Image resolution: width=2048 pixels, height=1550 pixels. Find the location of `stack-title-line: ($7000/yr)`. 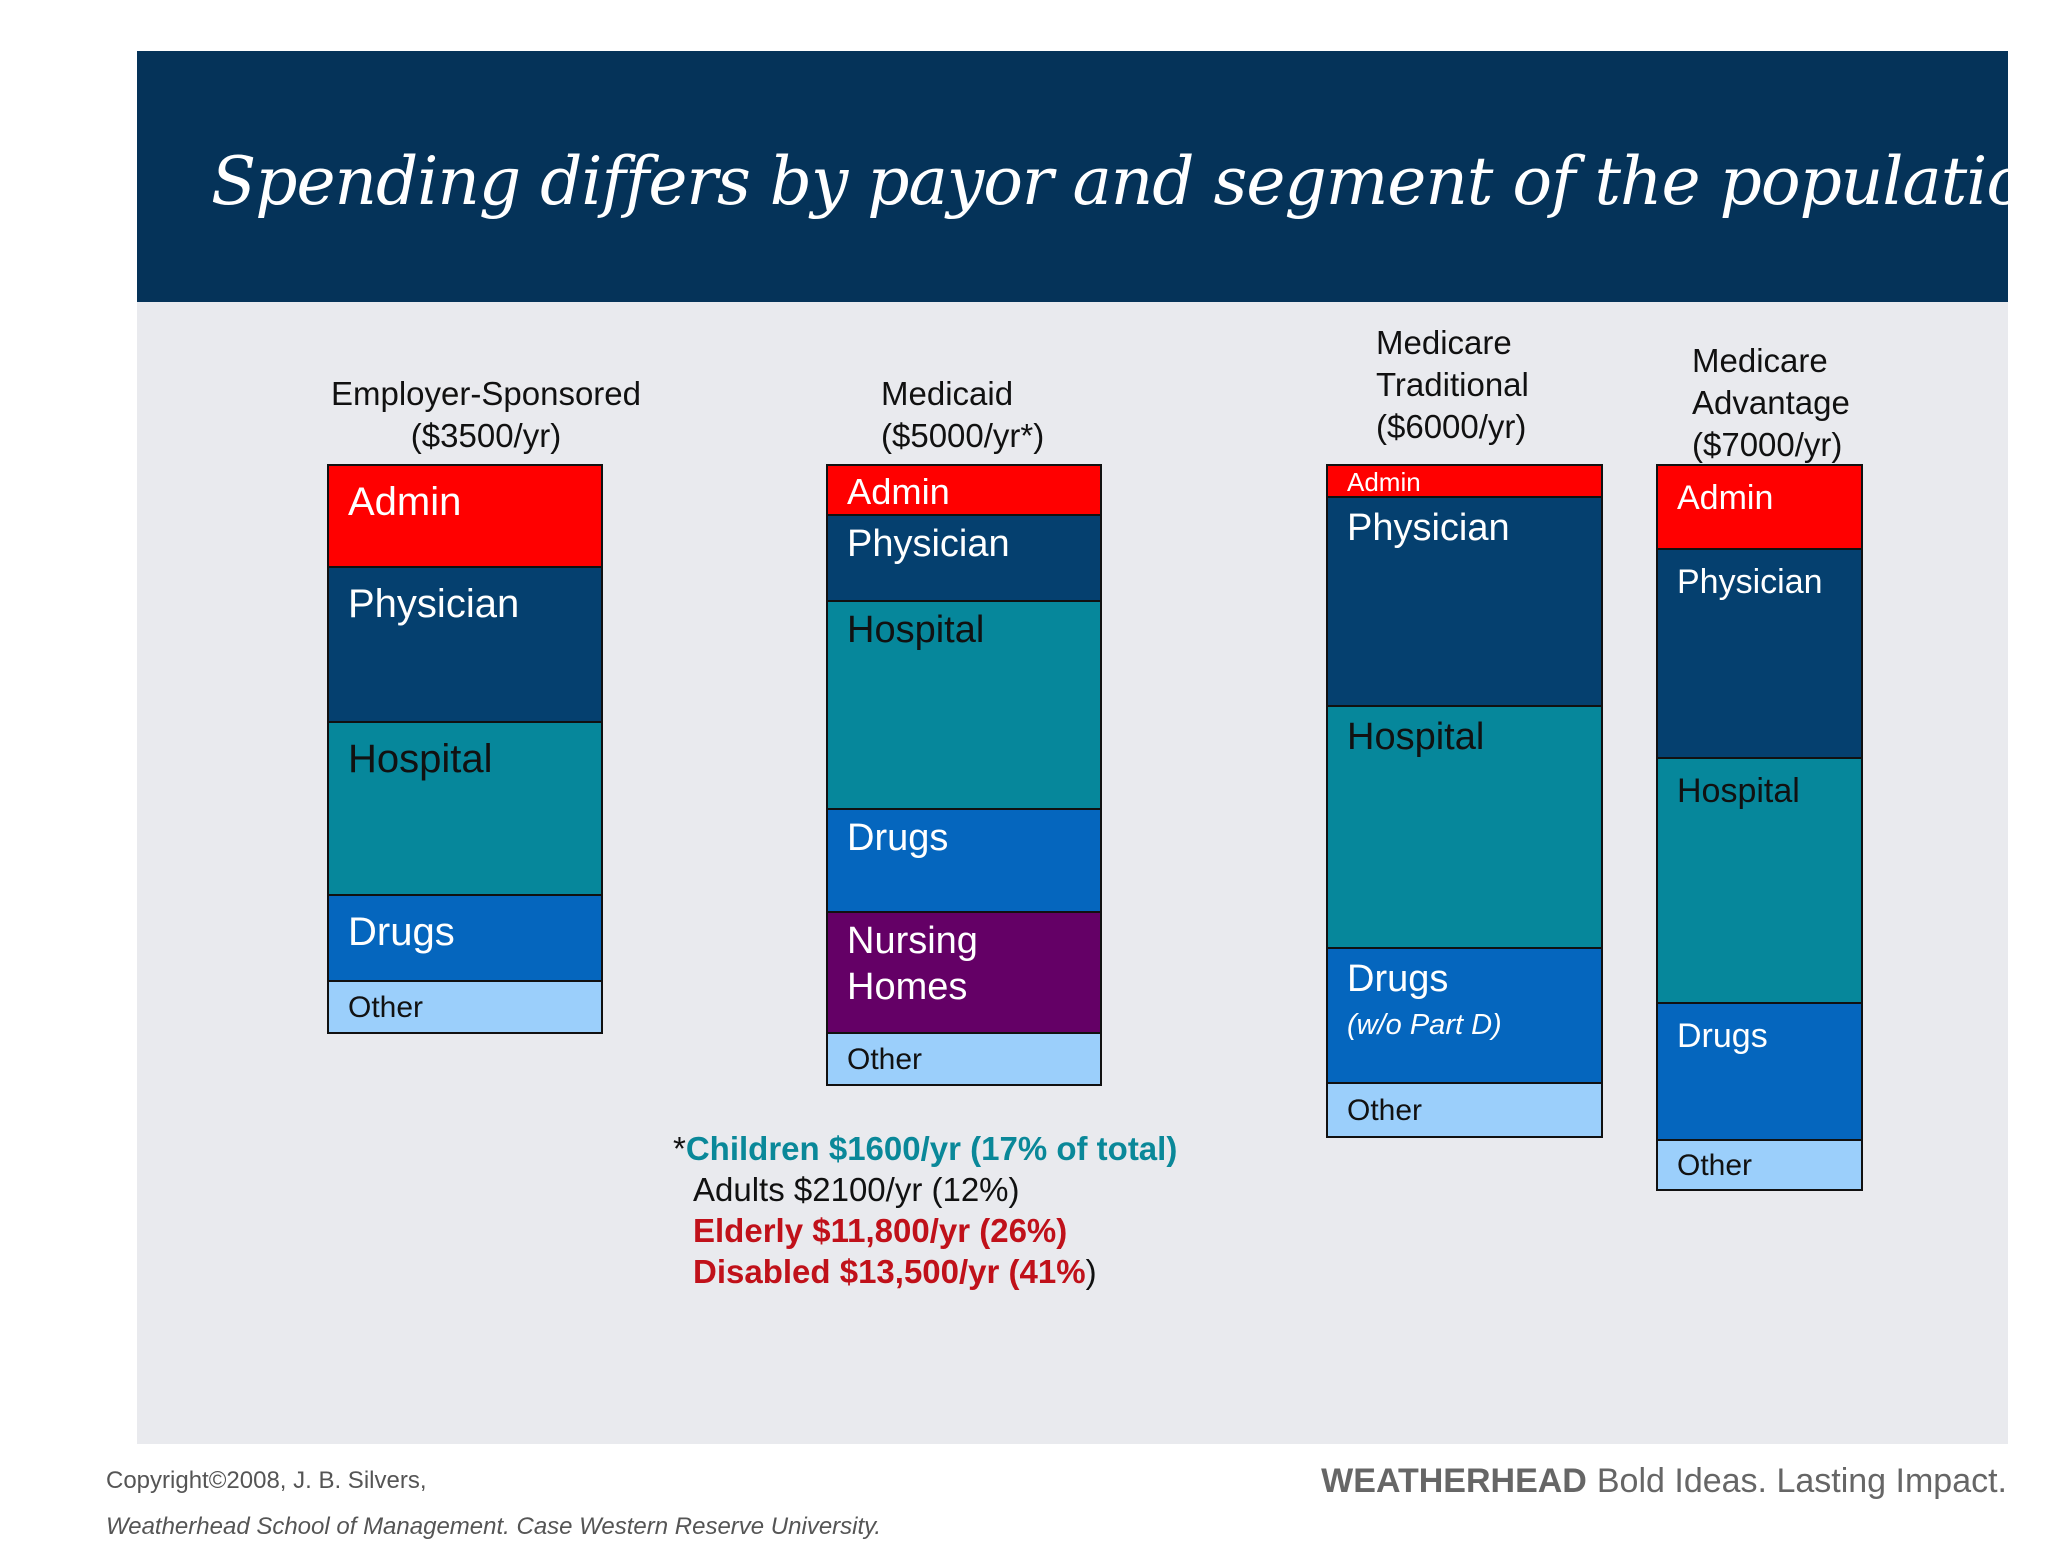

stack-title-line: ($7000/yr) is located at coordinates (1767, 444).